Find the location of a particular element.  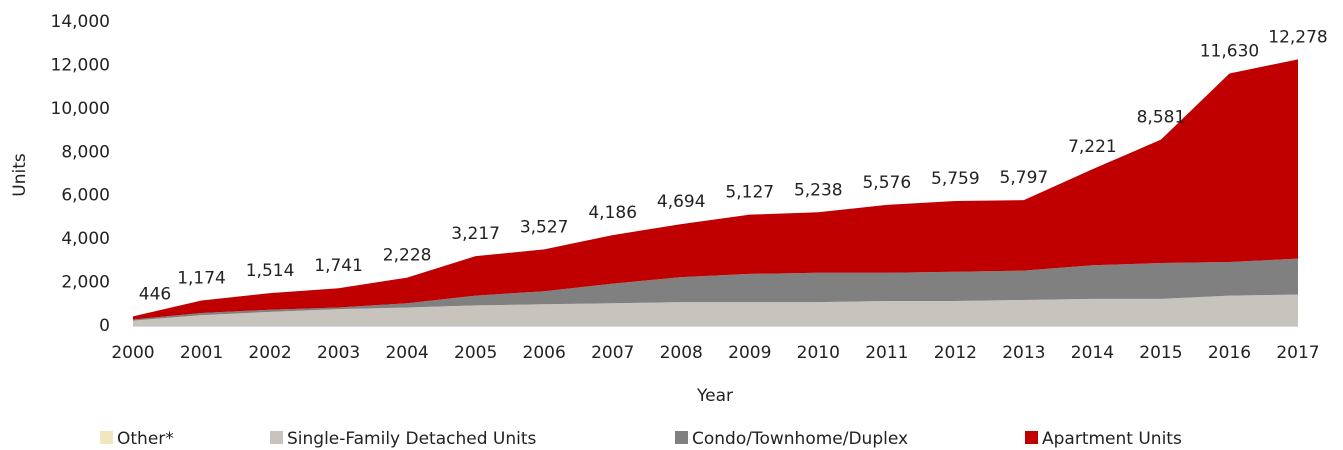

x-tick-label: 2017 is located at coordinates (1297, 353).